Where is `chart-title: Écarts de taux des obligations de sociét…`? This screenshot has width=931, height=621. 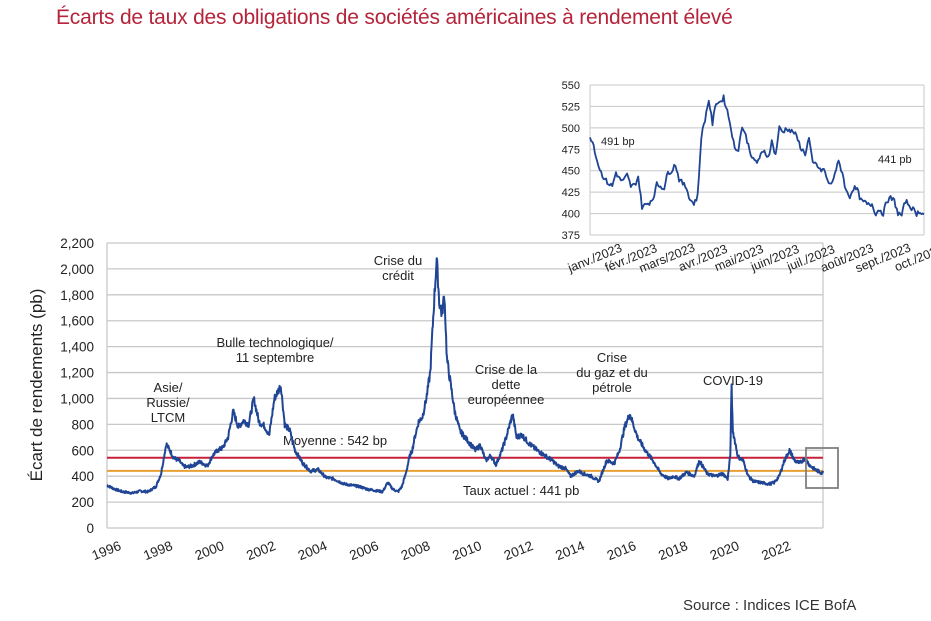 chart-title: Écarts de taux des obligations de sociét… is located at coordinates (394, 17).